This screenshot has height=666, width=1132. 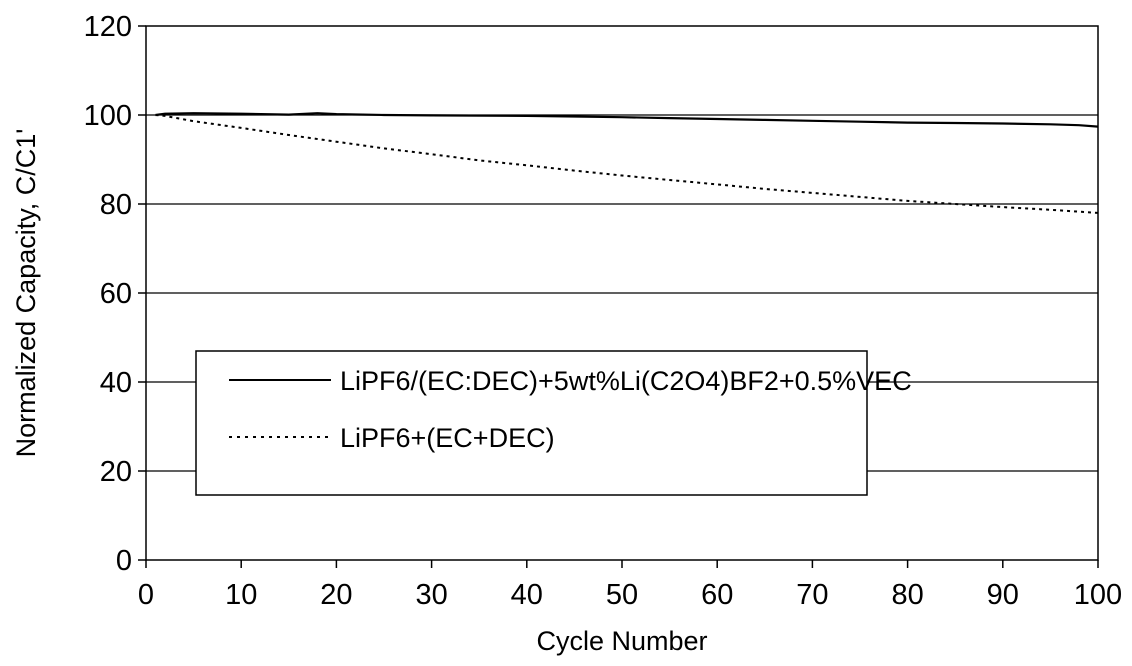 I want to click on y-axis-title: Normalized Capacity, C/C1', so click(x=26, y=293).